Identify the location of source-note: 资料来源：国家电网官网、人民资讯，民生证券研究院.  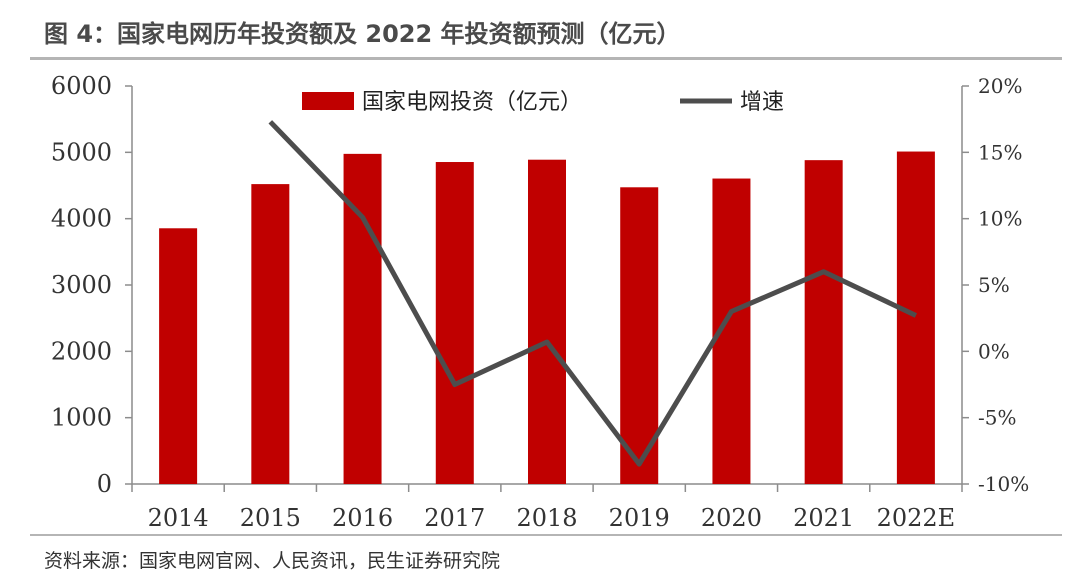
(272, 561).